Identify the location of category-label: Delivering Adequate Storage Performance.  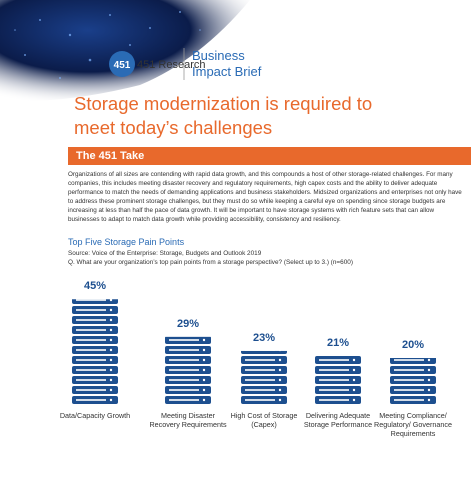
(338, 420).